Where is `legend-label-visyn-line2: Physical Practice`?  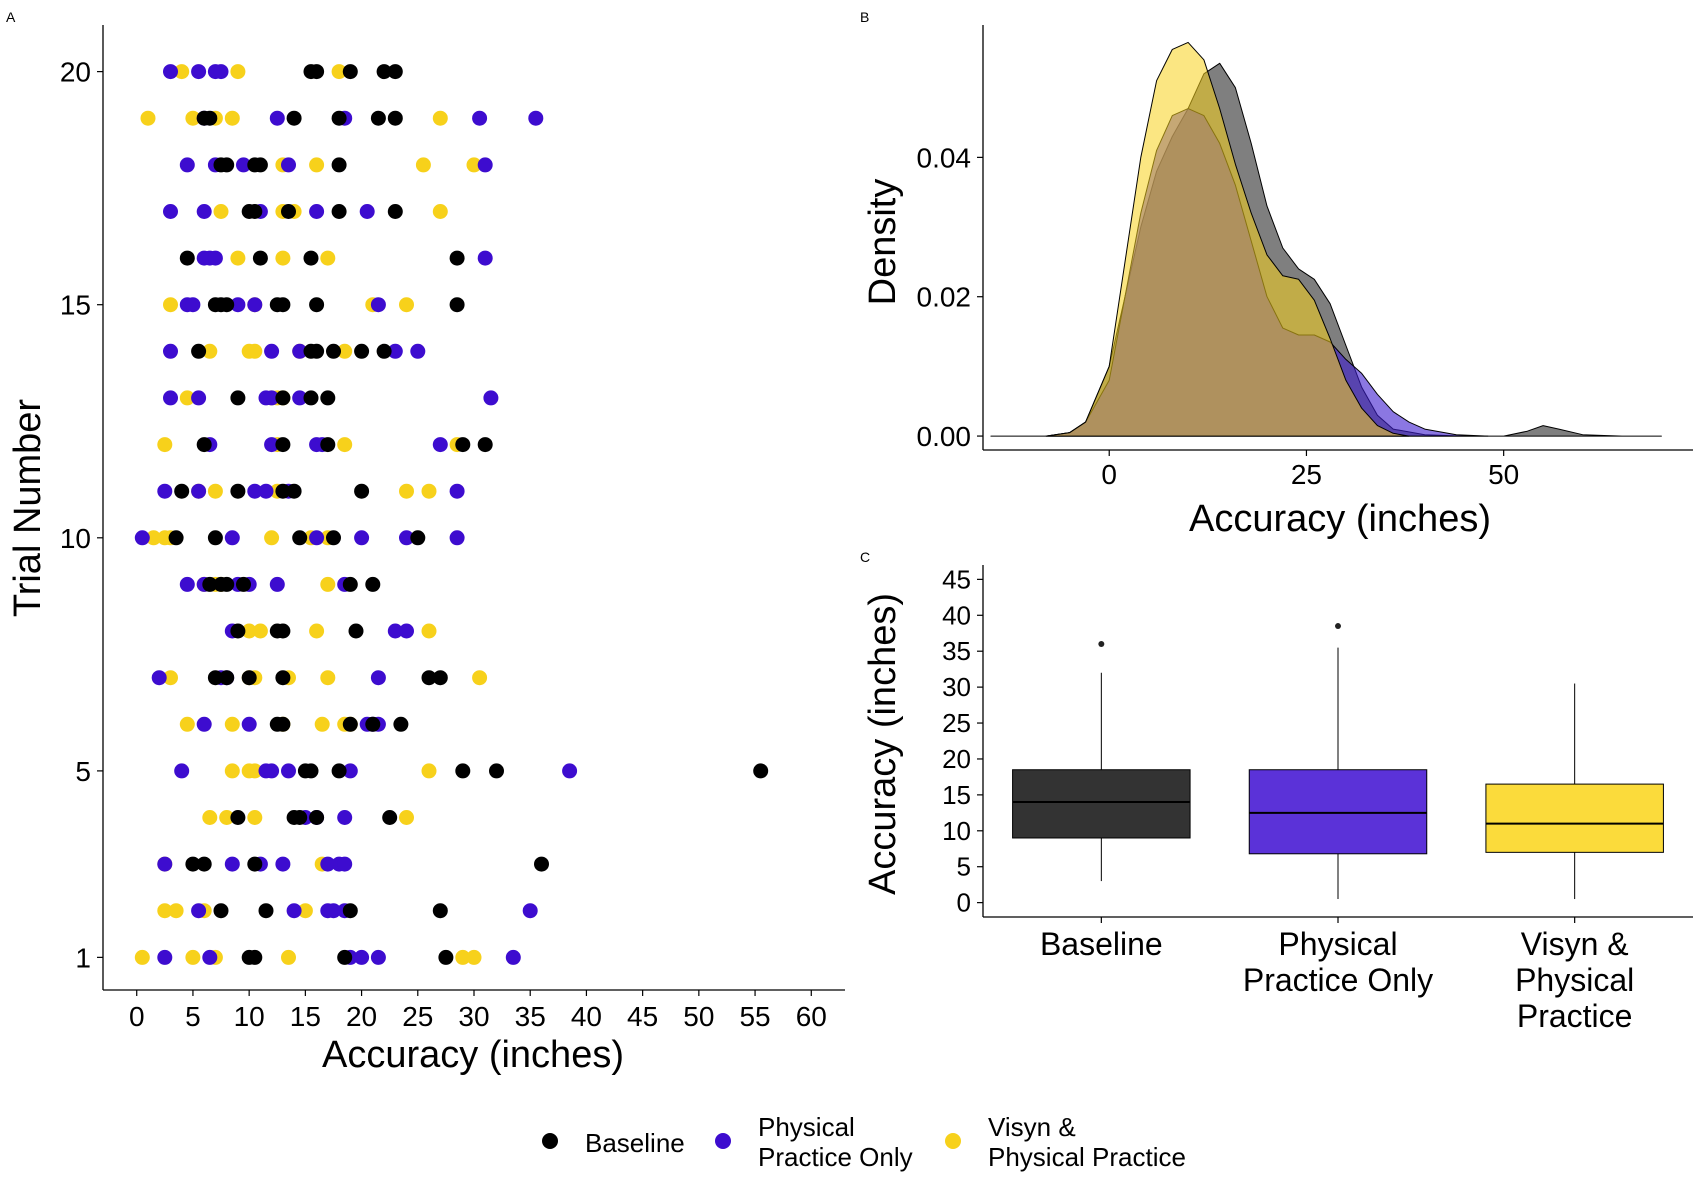 legend-label-visyn-line2: Physical Practice is located at coordinates (1087, 1157).